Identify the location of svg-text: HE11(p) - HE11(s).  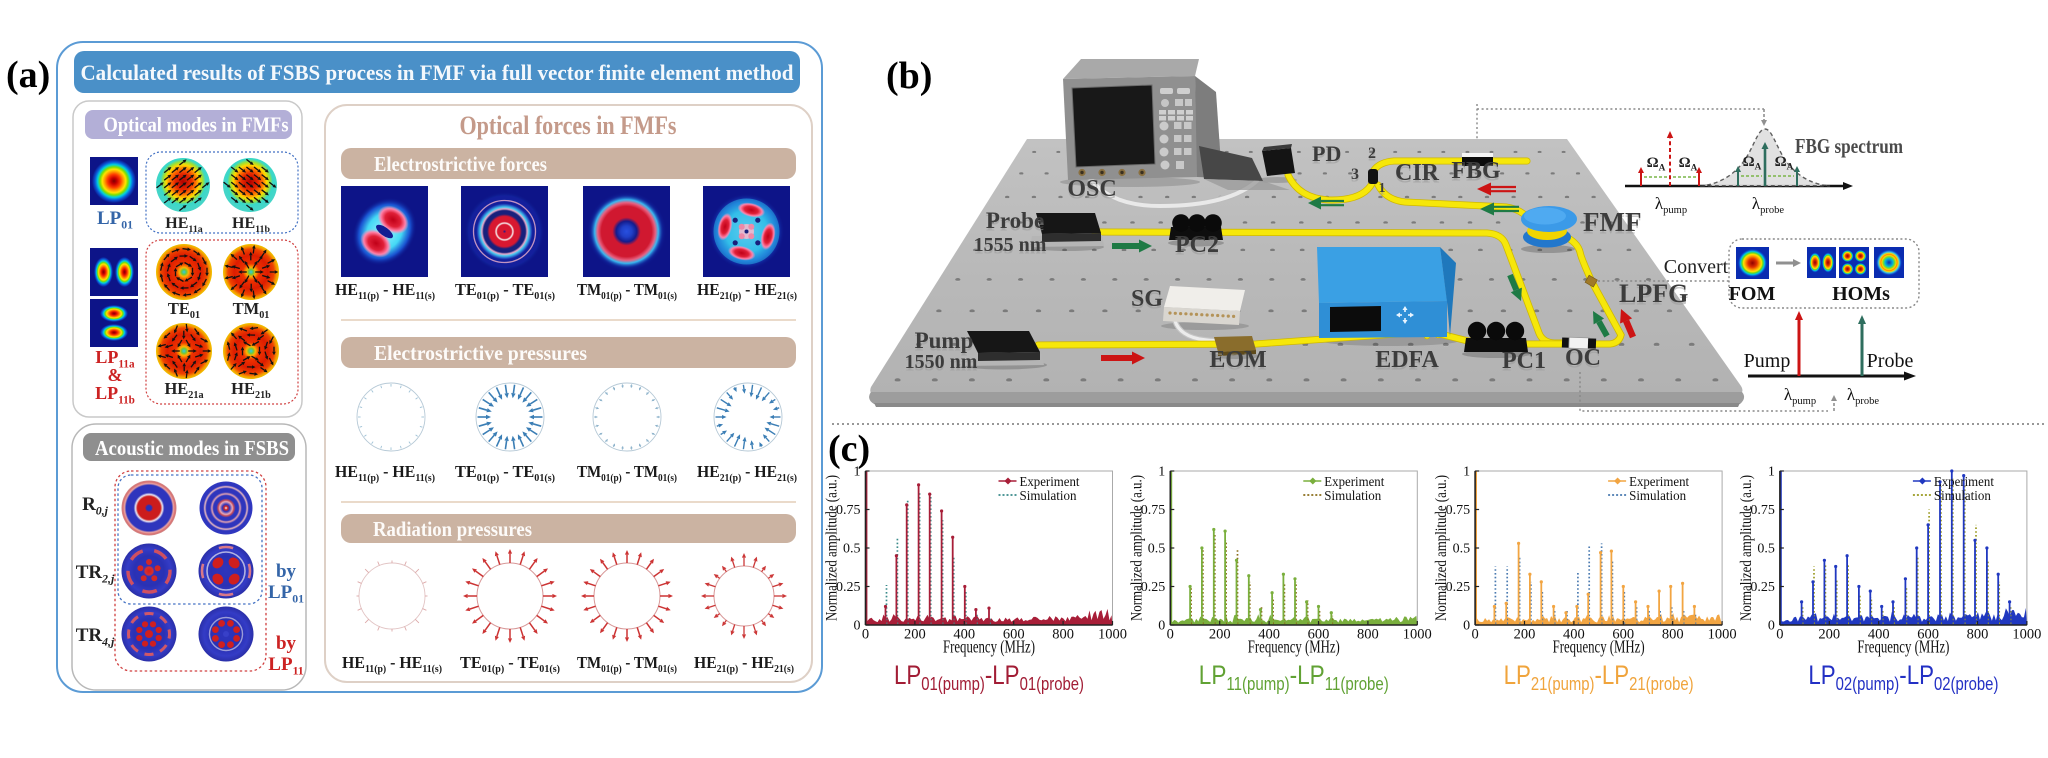
(385, 291).